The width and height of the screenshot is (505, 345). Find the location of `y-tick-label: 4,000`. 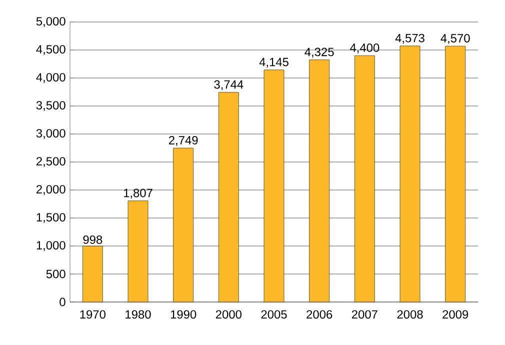

y-tick-label: 4,000 is located at coordinates (51, 78).